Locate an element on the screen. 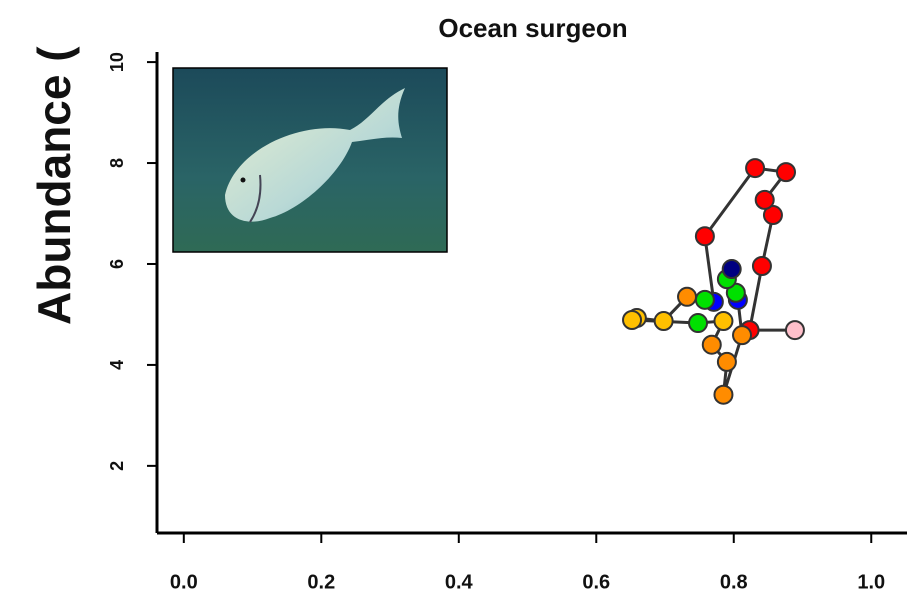 The width and height of the screenshot is (907, 603). y-axis-label: Abundance ( is located at coordinates (54, 185).